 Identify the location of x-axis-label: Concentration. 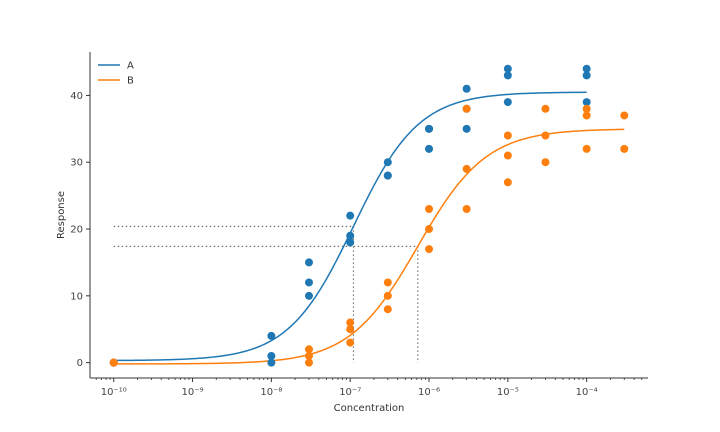
(369, 408).